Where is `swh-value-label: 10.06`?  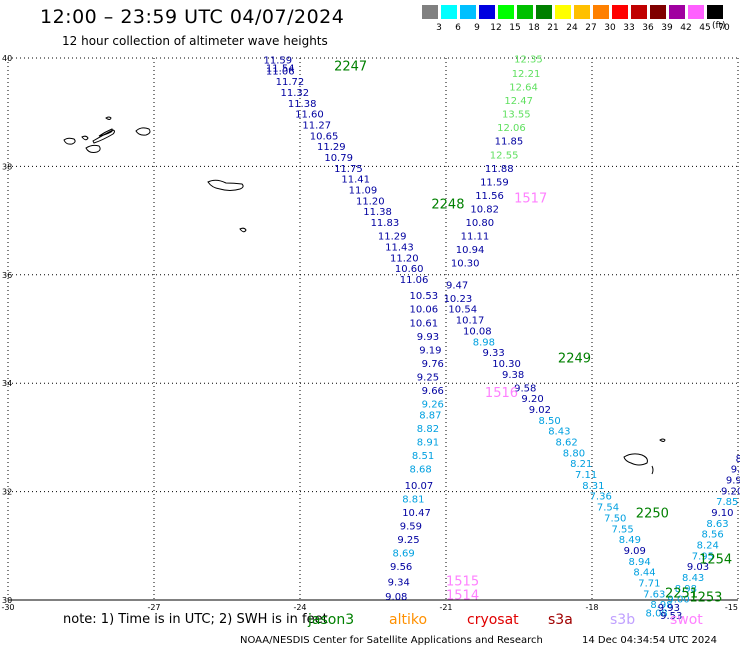
swh-value-label: 10.06 is located at coordinates (424, 310).